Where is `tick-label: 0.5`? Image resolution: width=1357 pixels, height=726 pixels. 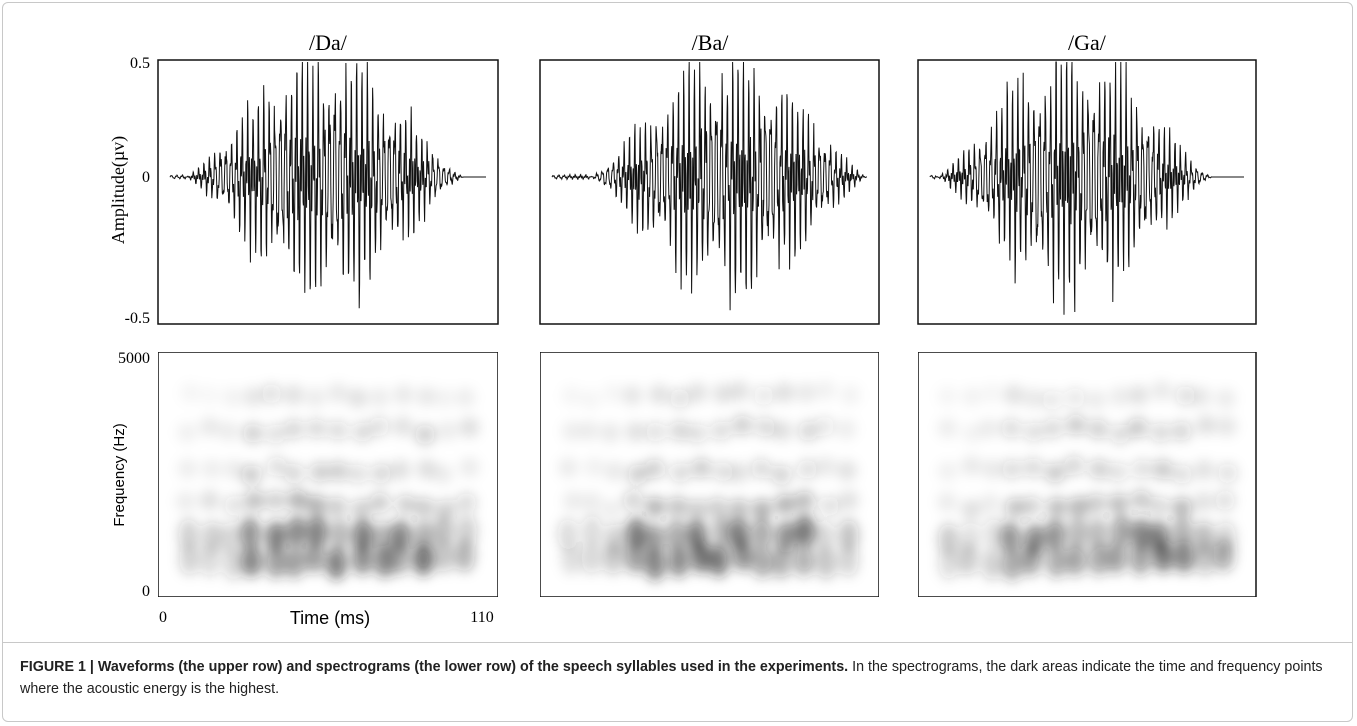
tick-label: 0.5 is located at coordinates (140, 63).